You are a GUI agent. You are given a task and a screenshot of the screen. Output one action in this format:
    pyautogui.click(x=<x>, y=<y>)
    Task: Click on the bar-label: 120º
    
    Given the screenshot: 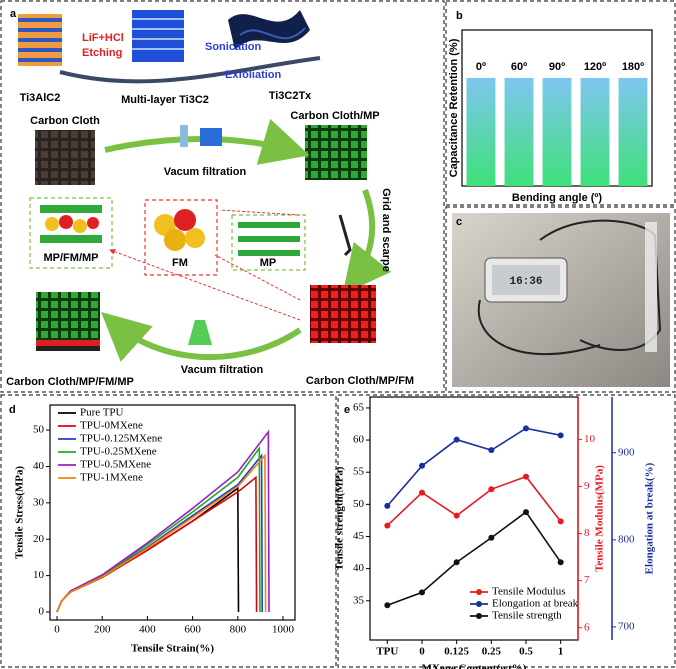 What is the action you would take?
    pyautogui.click(x=595, y=67)
    